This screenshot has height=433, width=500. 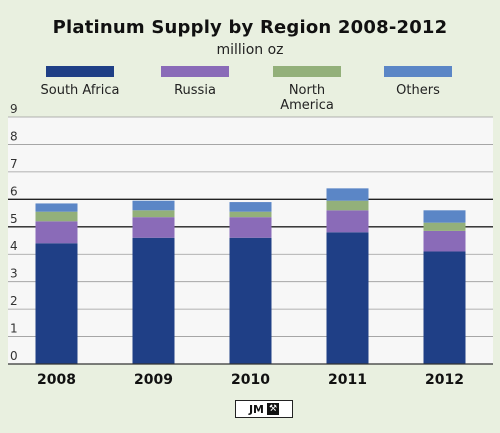 What do you see at coordinates (195, 71) in the screenshot?
I see `legend-swatch-russia` at bounding box center [195, 71].